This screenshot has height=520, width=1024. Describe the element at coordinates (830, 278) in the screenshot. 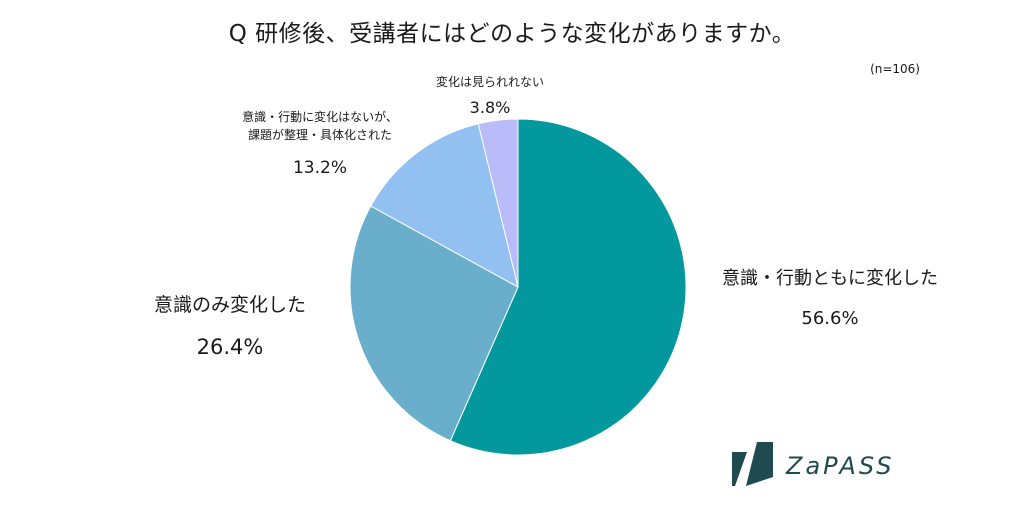

I see `slice-label-name: 意識・行動ともに変化した` at that location.